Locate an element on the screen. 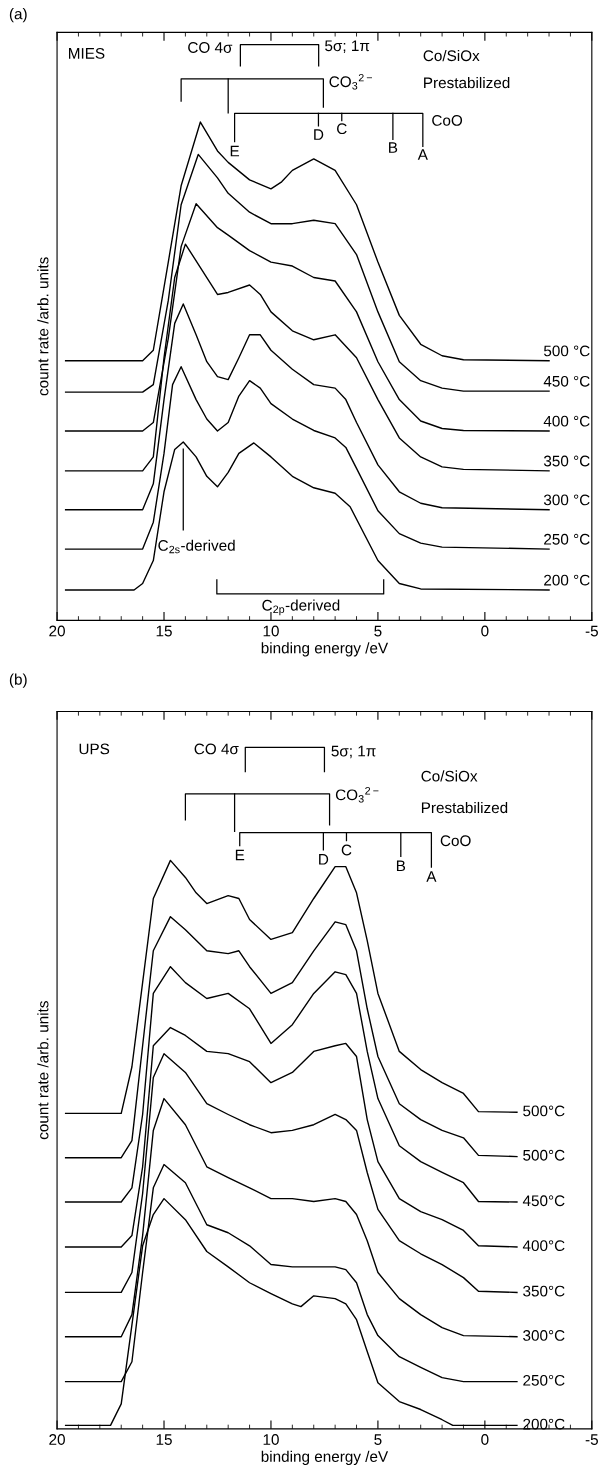  annotation: CoO is located at coordinates (447, 120).